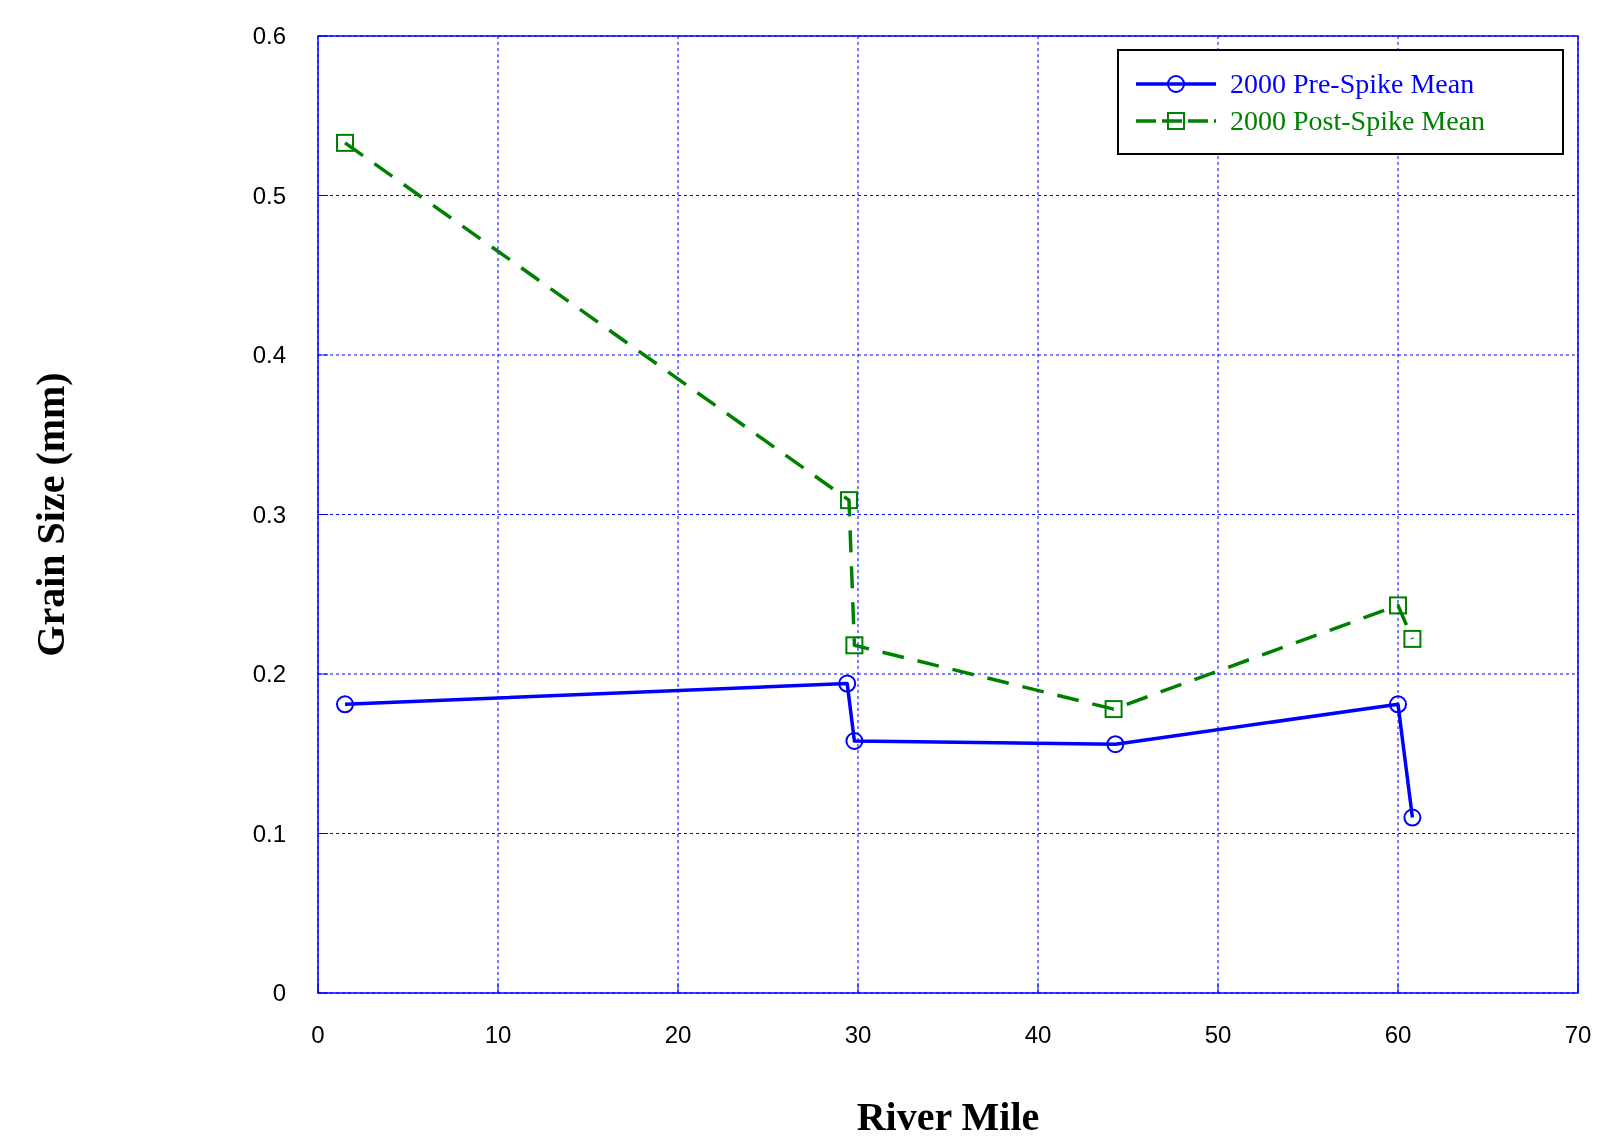  Describe the element at coordinates (279, 992) in the screenshot. I see `y-tick-label: 0` at that location.